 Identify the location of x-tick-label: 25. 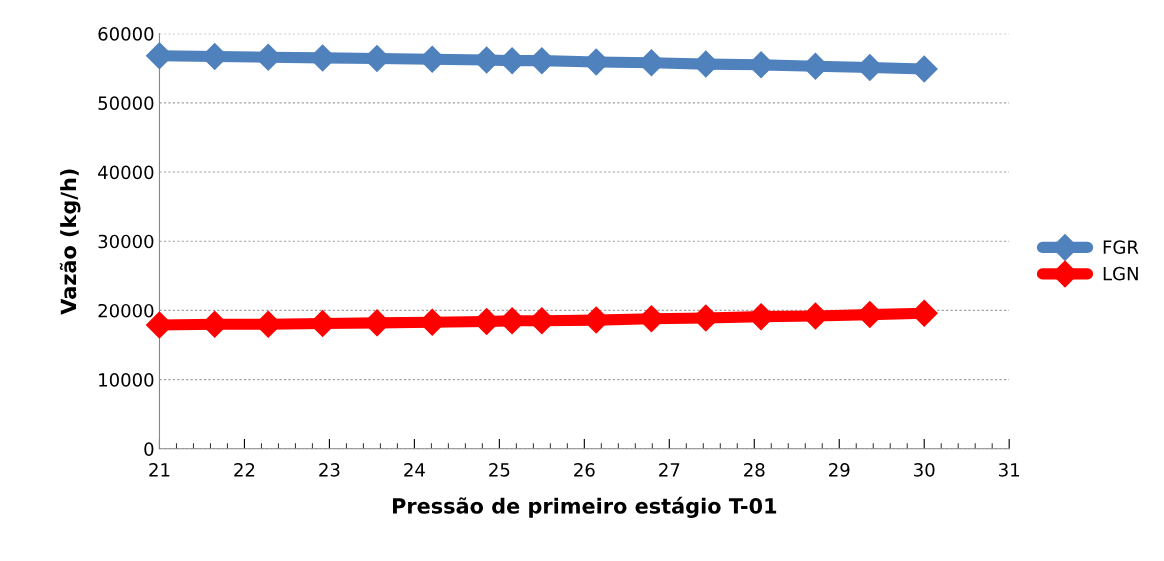
(499, 470).